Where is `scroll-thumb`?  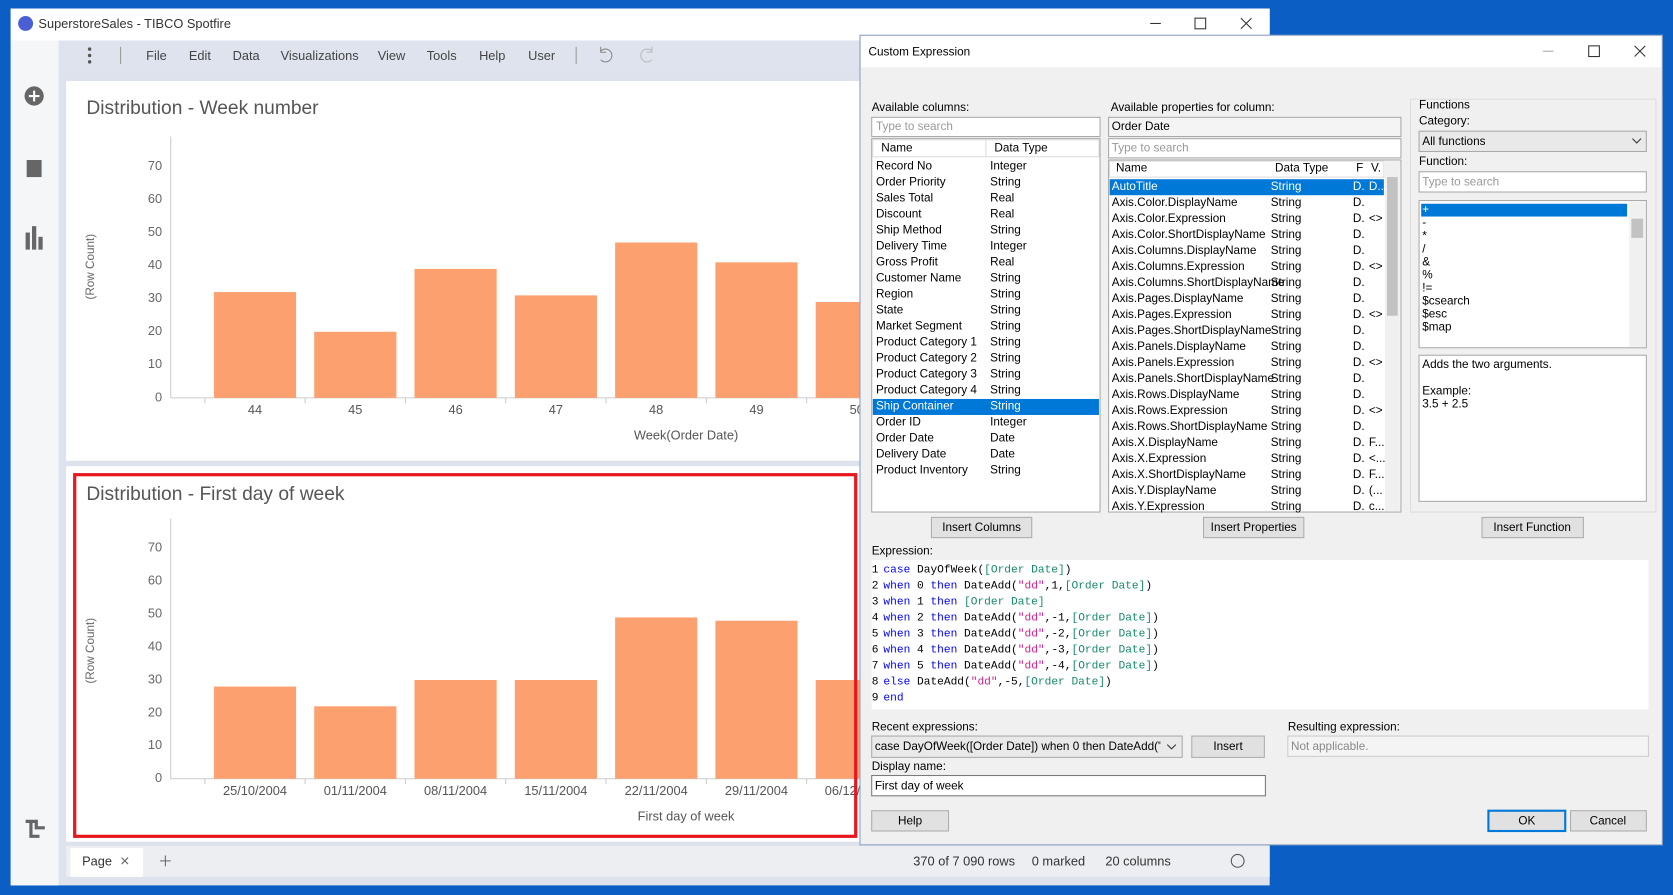
scroll-thumb is located at coordinates (1637, 228).